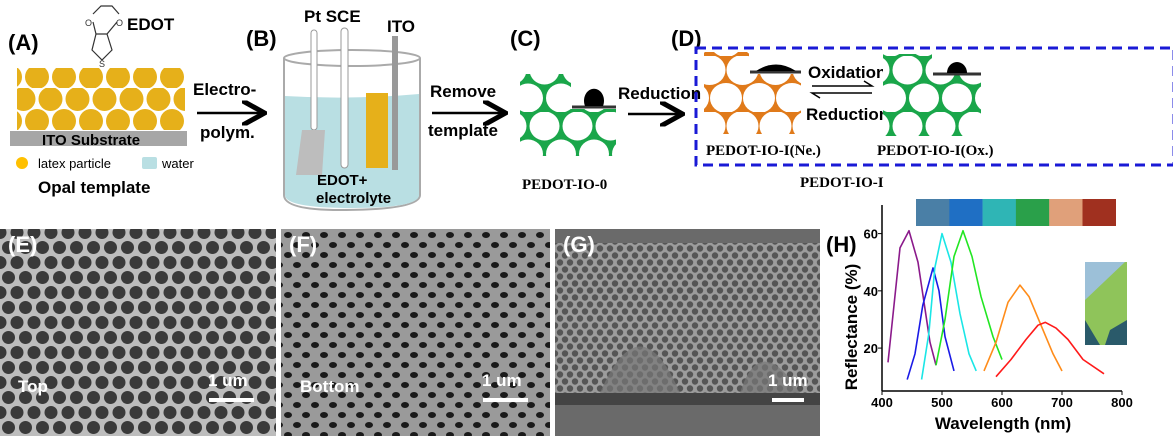  I want to click on oxidation-label: Oxidation, so click(847, 72).